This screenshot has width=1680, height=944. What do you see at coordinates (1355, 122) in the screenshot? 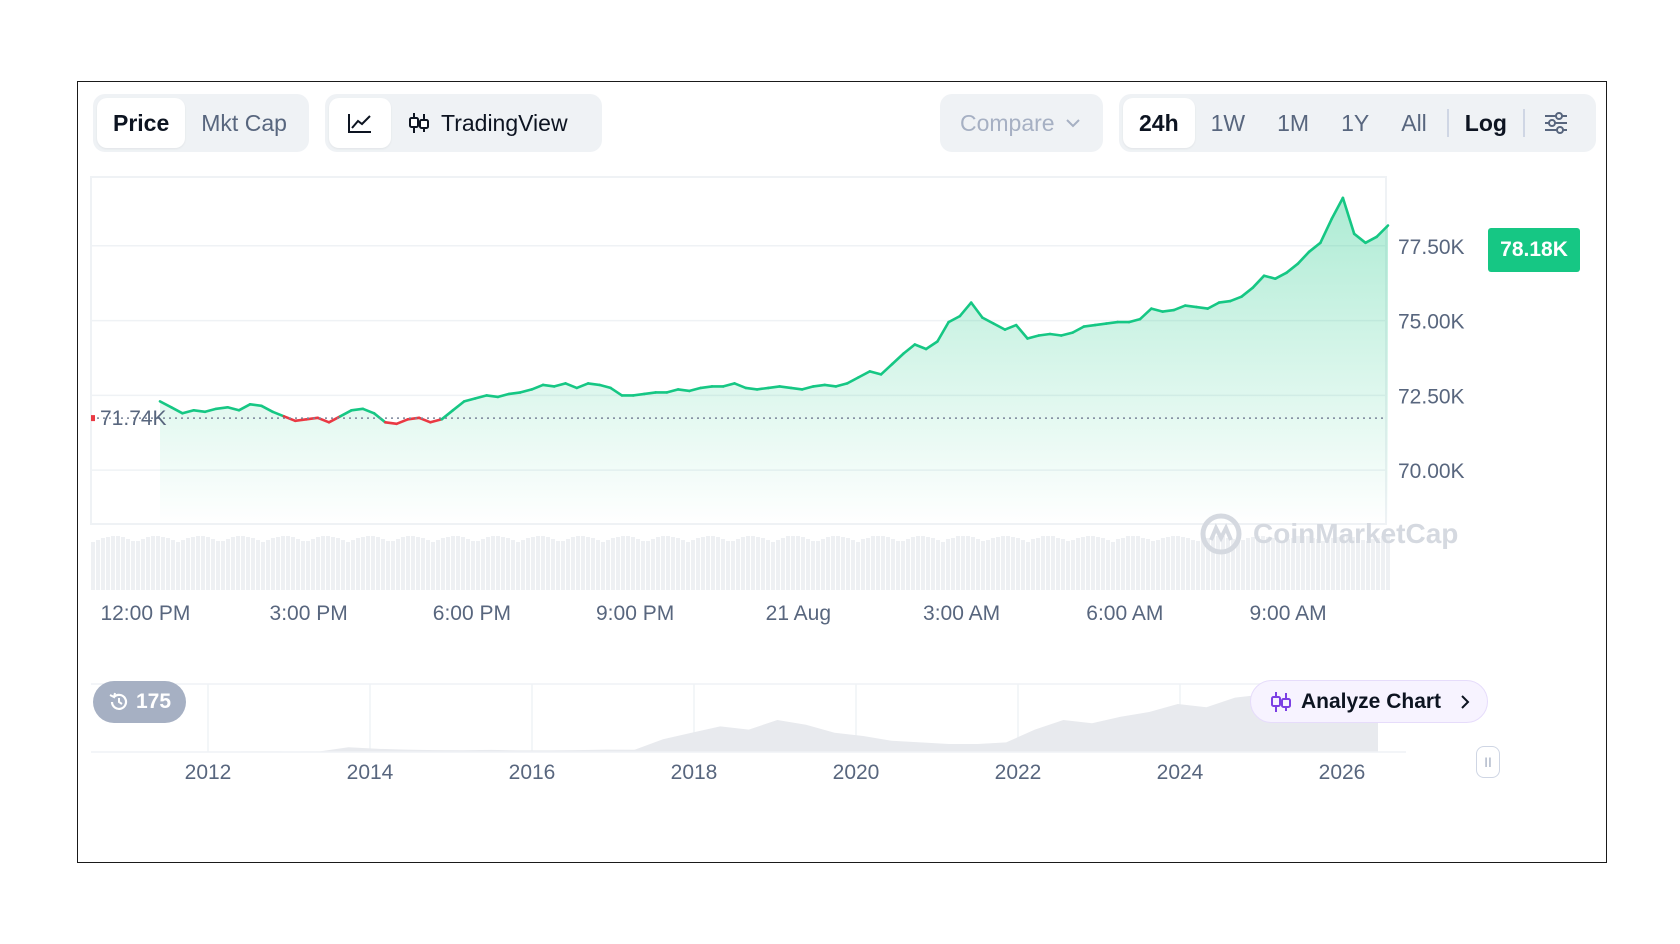
I see `range-1y: 1Y` at bounding box center [1355, 122].